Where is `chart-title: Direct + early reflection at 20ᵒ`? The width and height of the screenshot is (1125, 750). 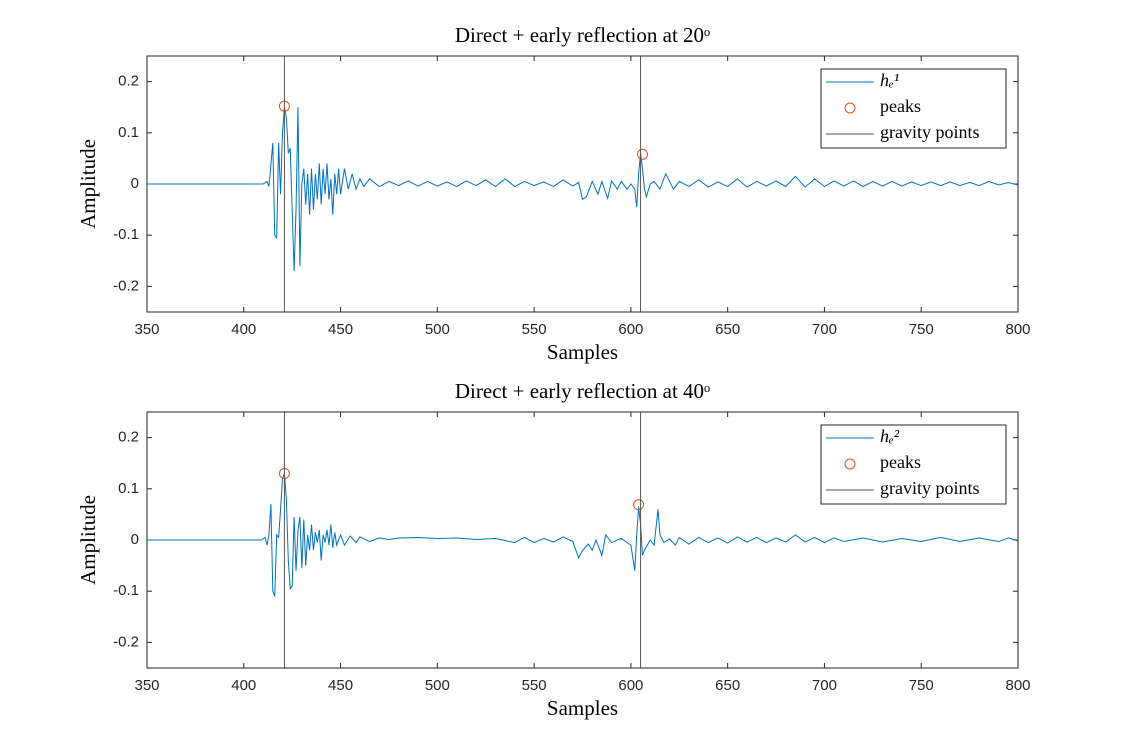
chart-title: Direct + early reflection at 20ᵒ is located at coordinates (582, 35).